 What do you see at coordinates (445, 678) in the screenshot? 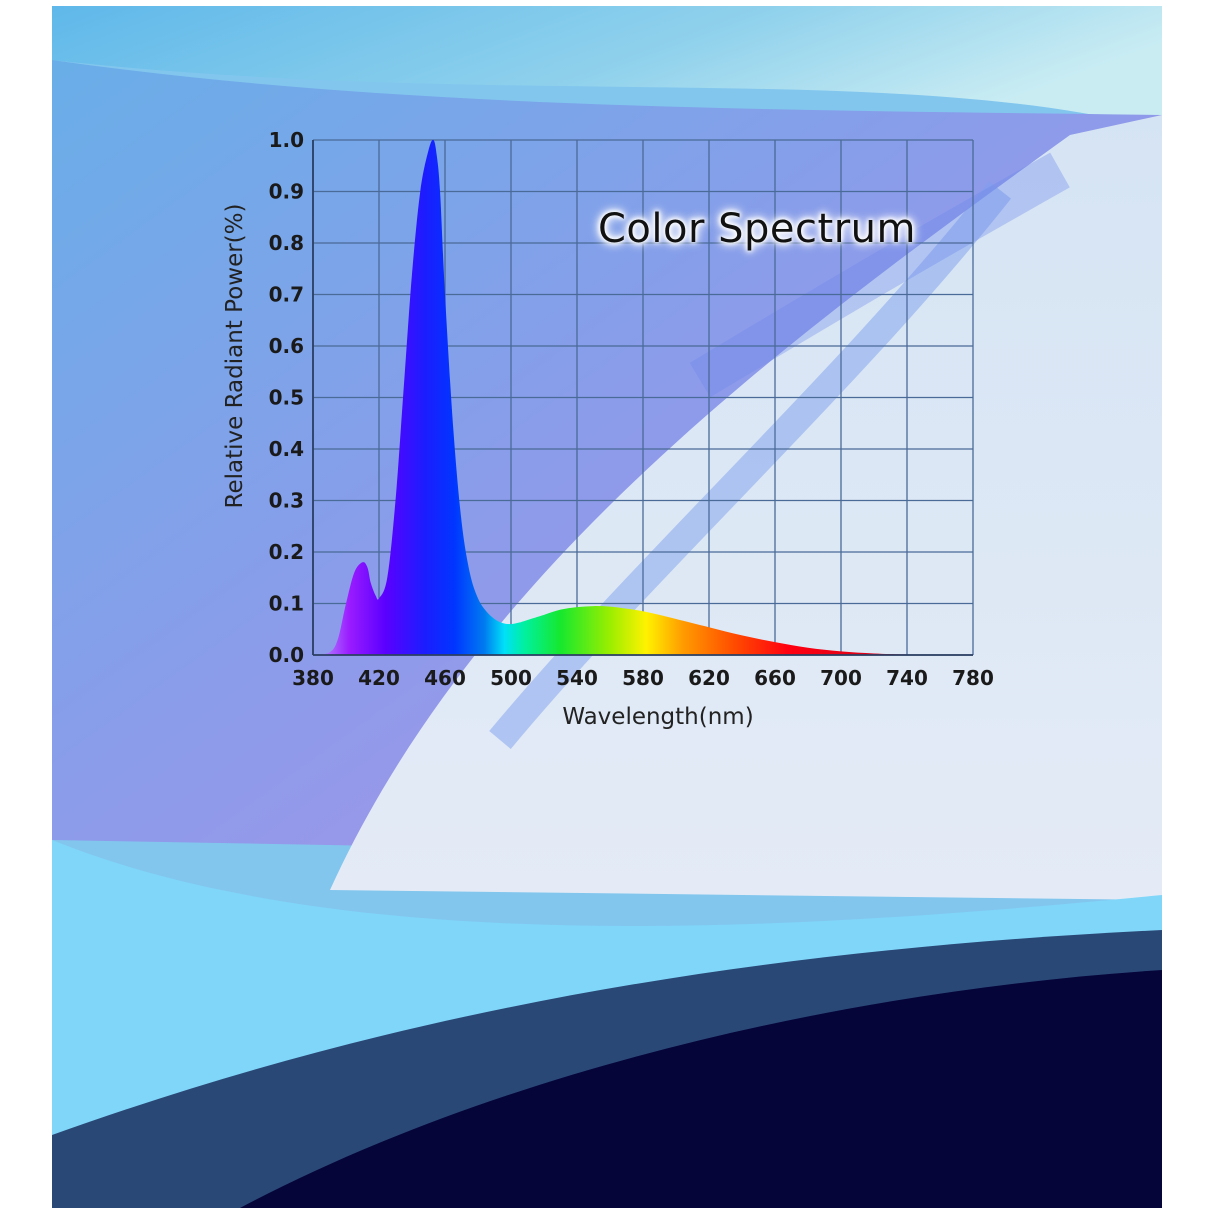
I see `x-tick-label: 460` at bounding box center [445, 678].